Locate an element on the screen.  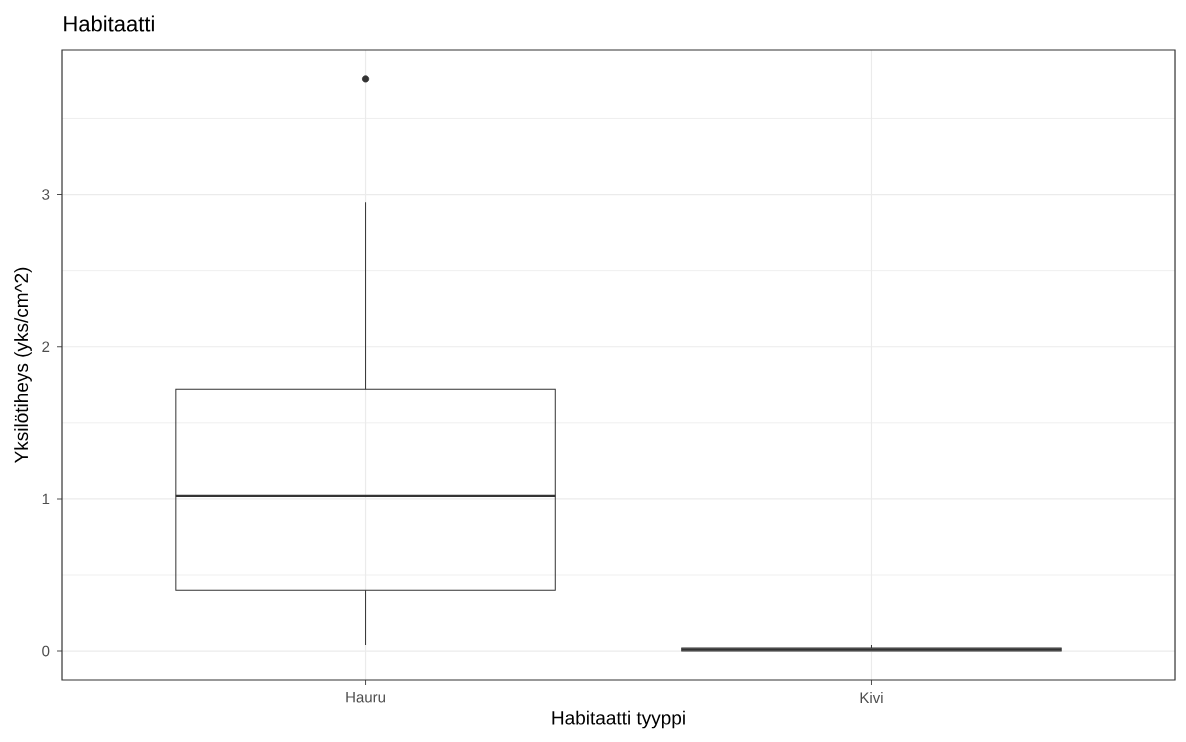
y-tick-label: 0 is located at coordinates (46, 651).